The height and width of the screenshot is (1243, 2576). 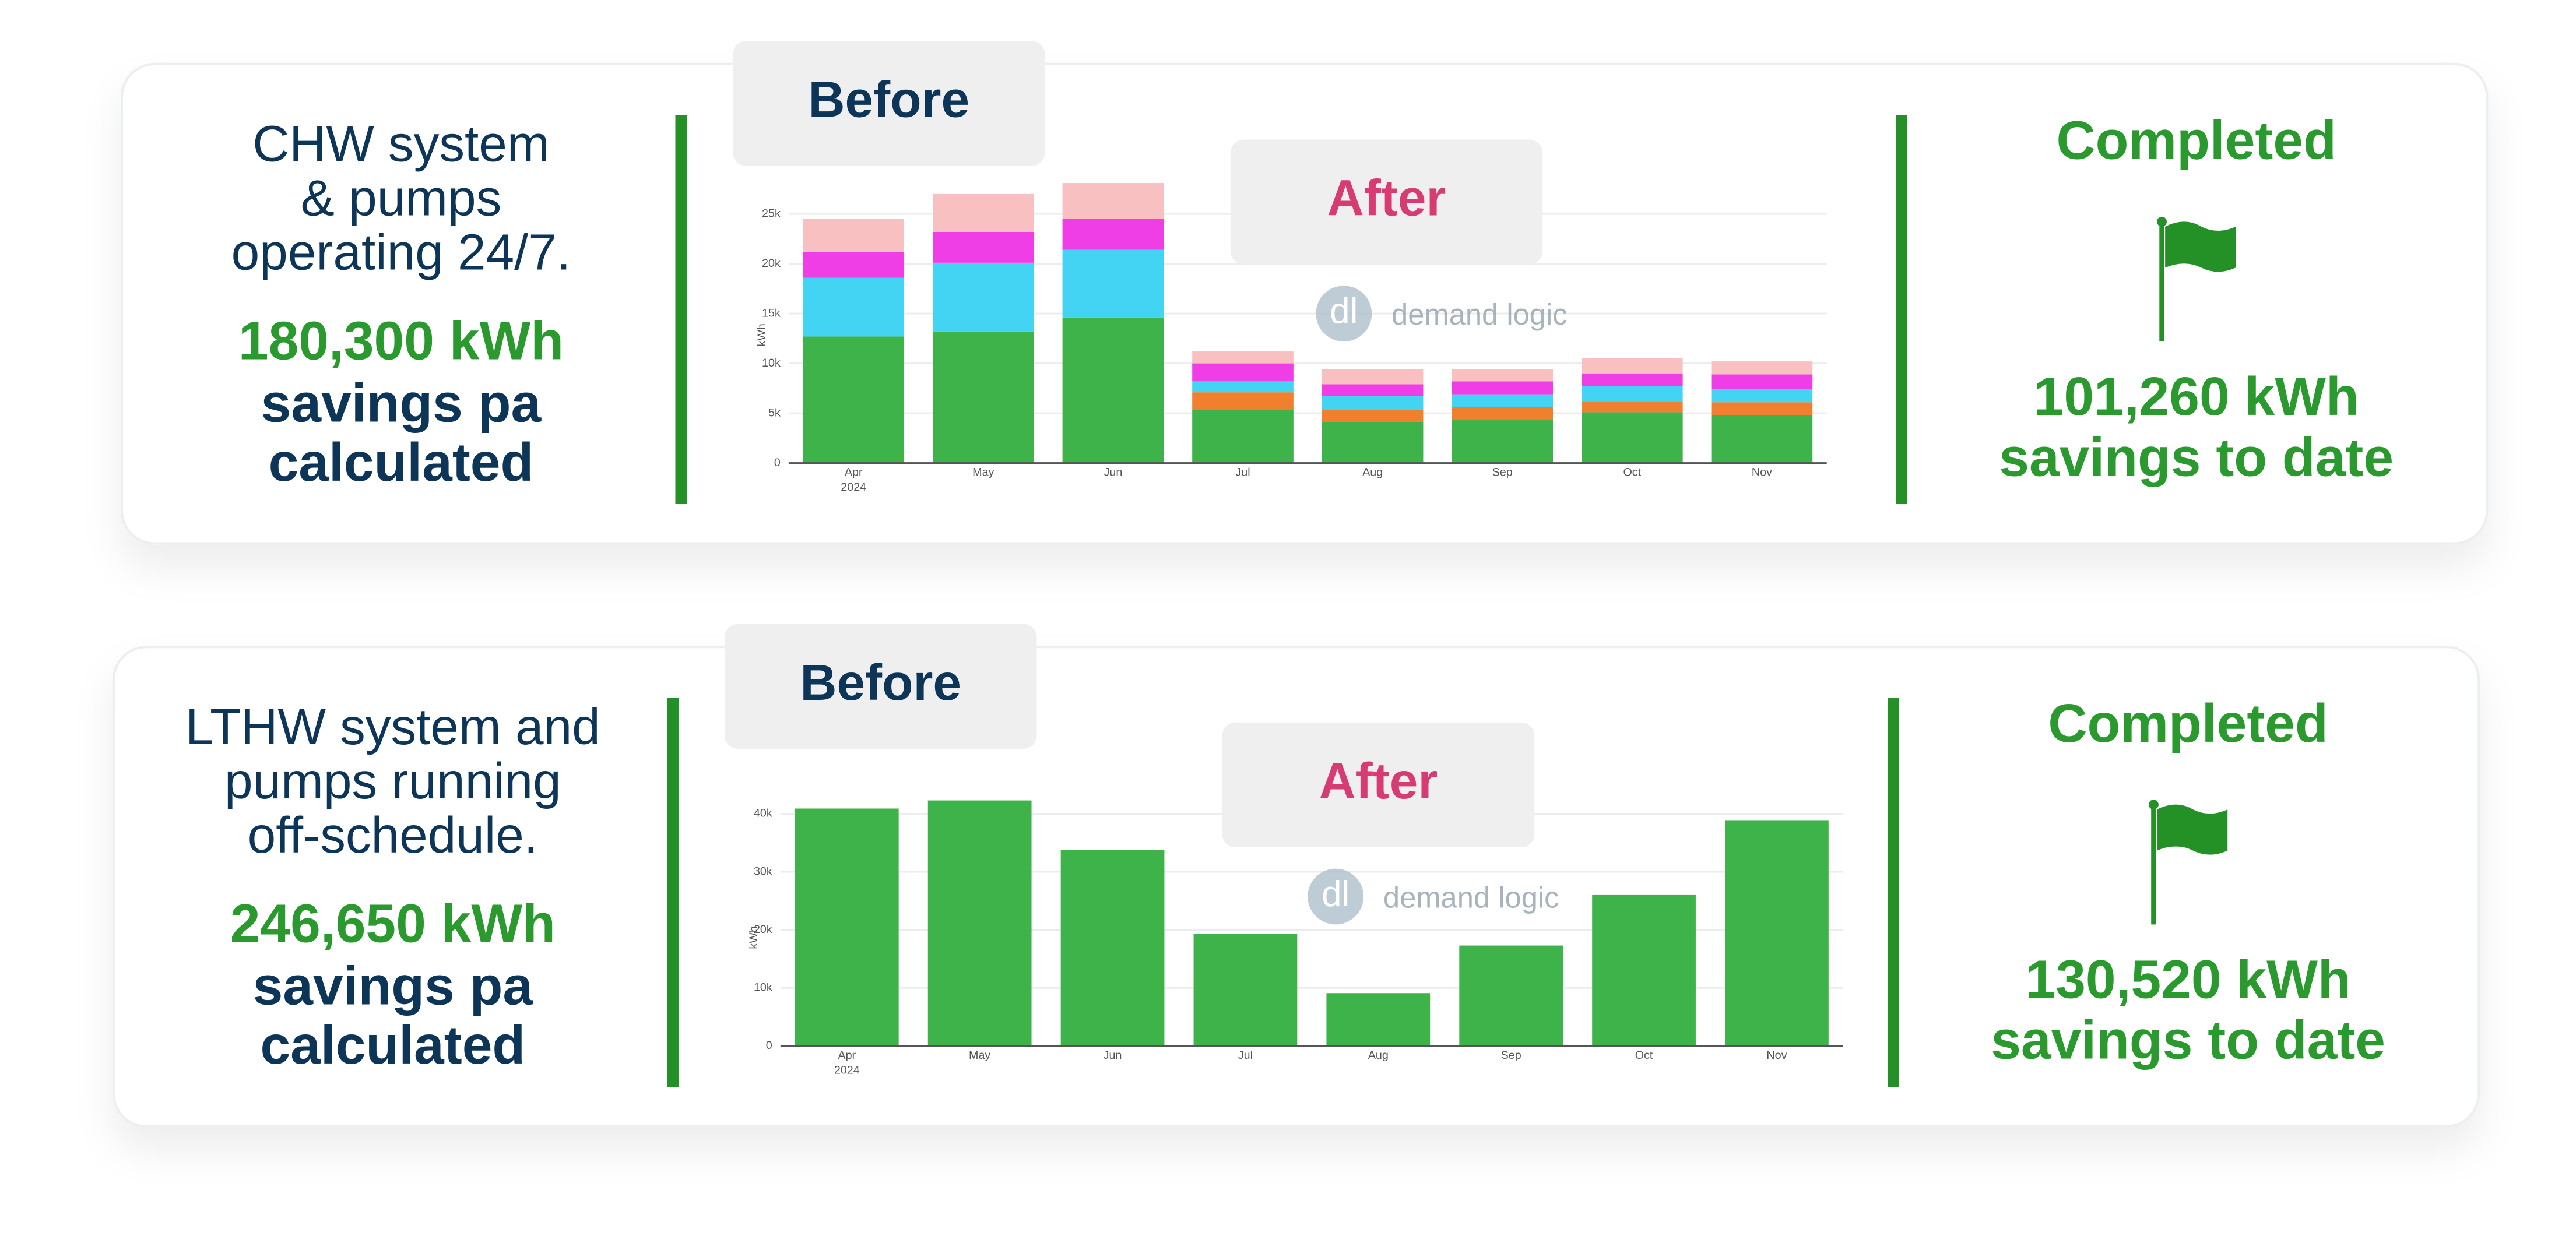 I want to click on y-tick-label: 40k, so click(x=763, y=813).